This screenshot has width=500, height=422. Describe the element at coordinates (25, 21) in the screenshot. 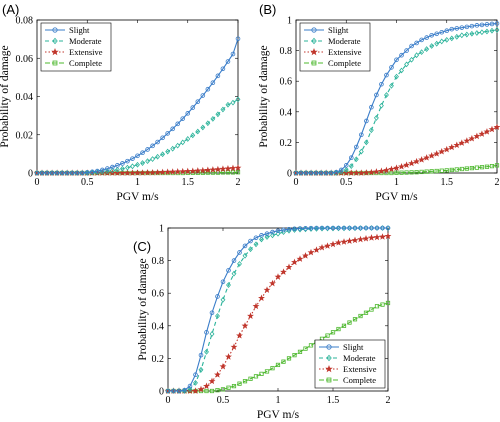

I see `y-tick-label: 0.08` at that location.